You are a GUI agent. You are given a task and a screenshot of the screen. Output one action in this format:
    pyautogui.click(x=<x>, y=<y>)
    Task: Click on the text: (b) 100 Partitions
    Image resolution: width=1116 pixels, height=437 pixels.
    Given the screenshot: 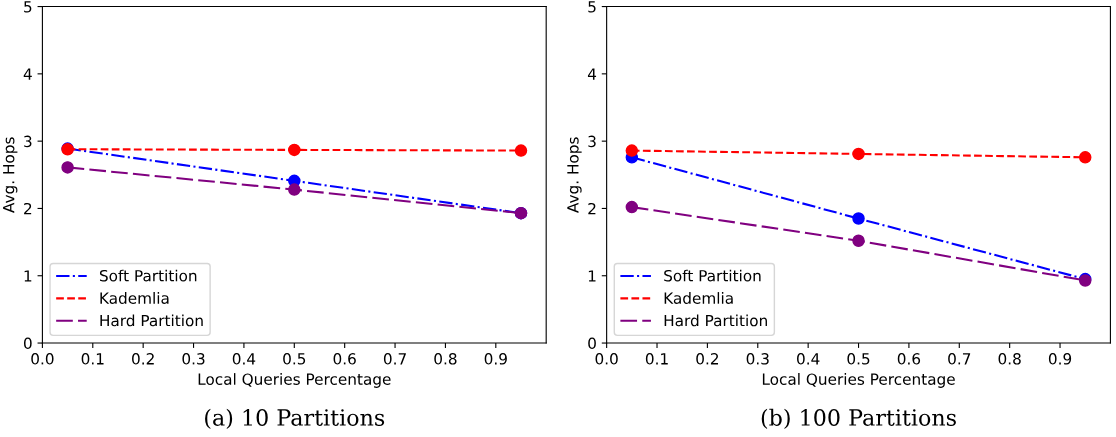 What is the action you would take?
    pyautogui.click(x=858, y=419)
    